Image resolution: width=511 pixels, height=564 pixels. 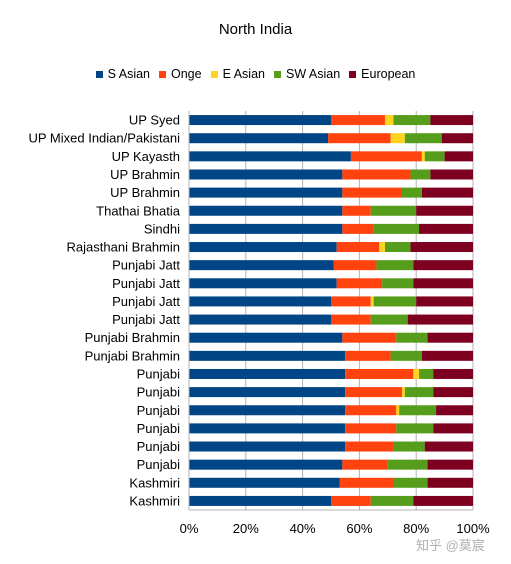 What do you see at coordinates (162, 228) in the screenshot?
I see `category-label: Sindhi` at bounding box center [162, 228].